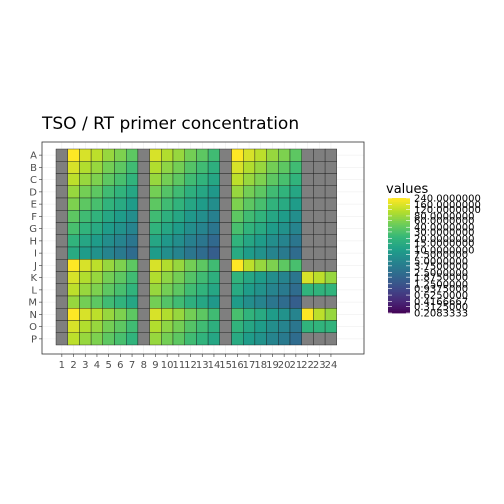 The height and width of the screenshot is (504, 504). I want to click on heatmap-cell-E11, so click(178, 204).